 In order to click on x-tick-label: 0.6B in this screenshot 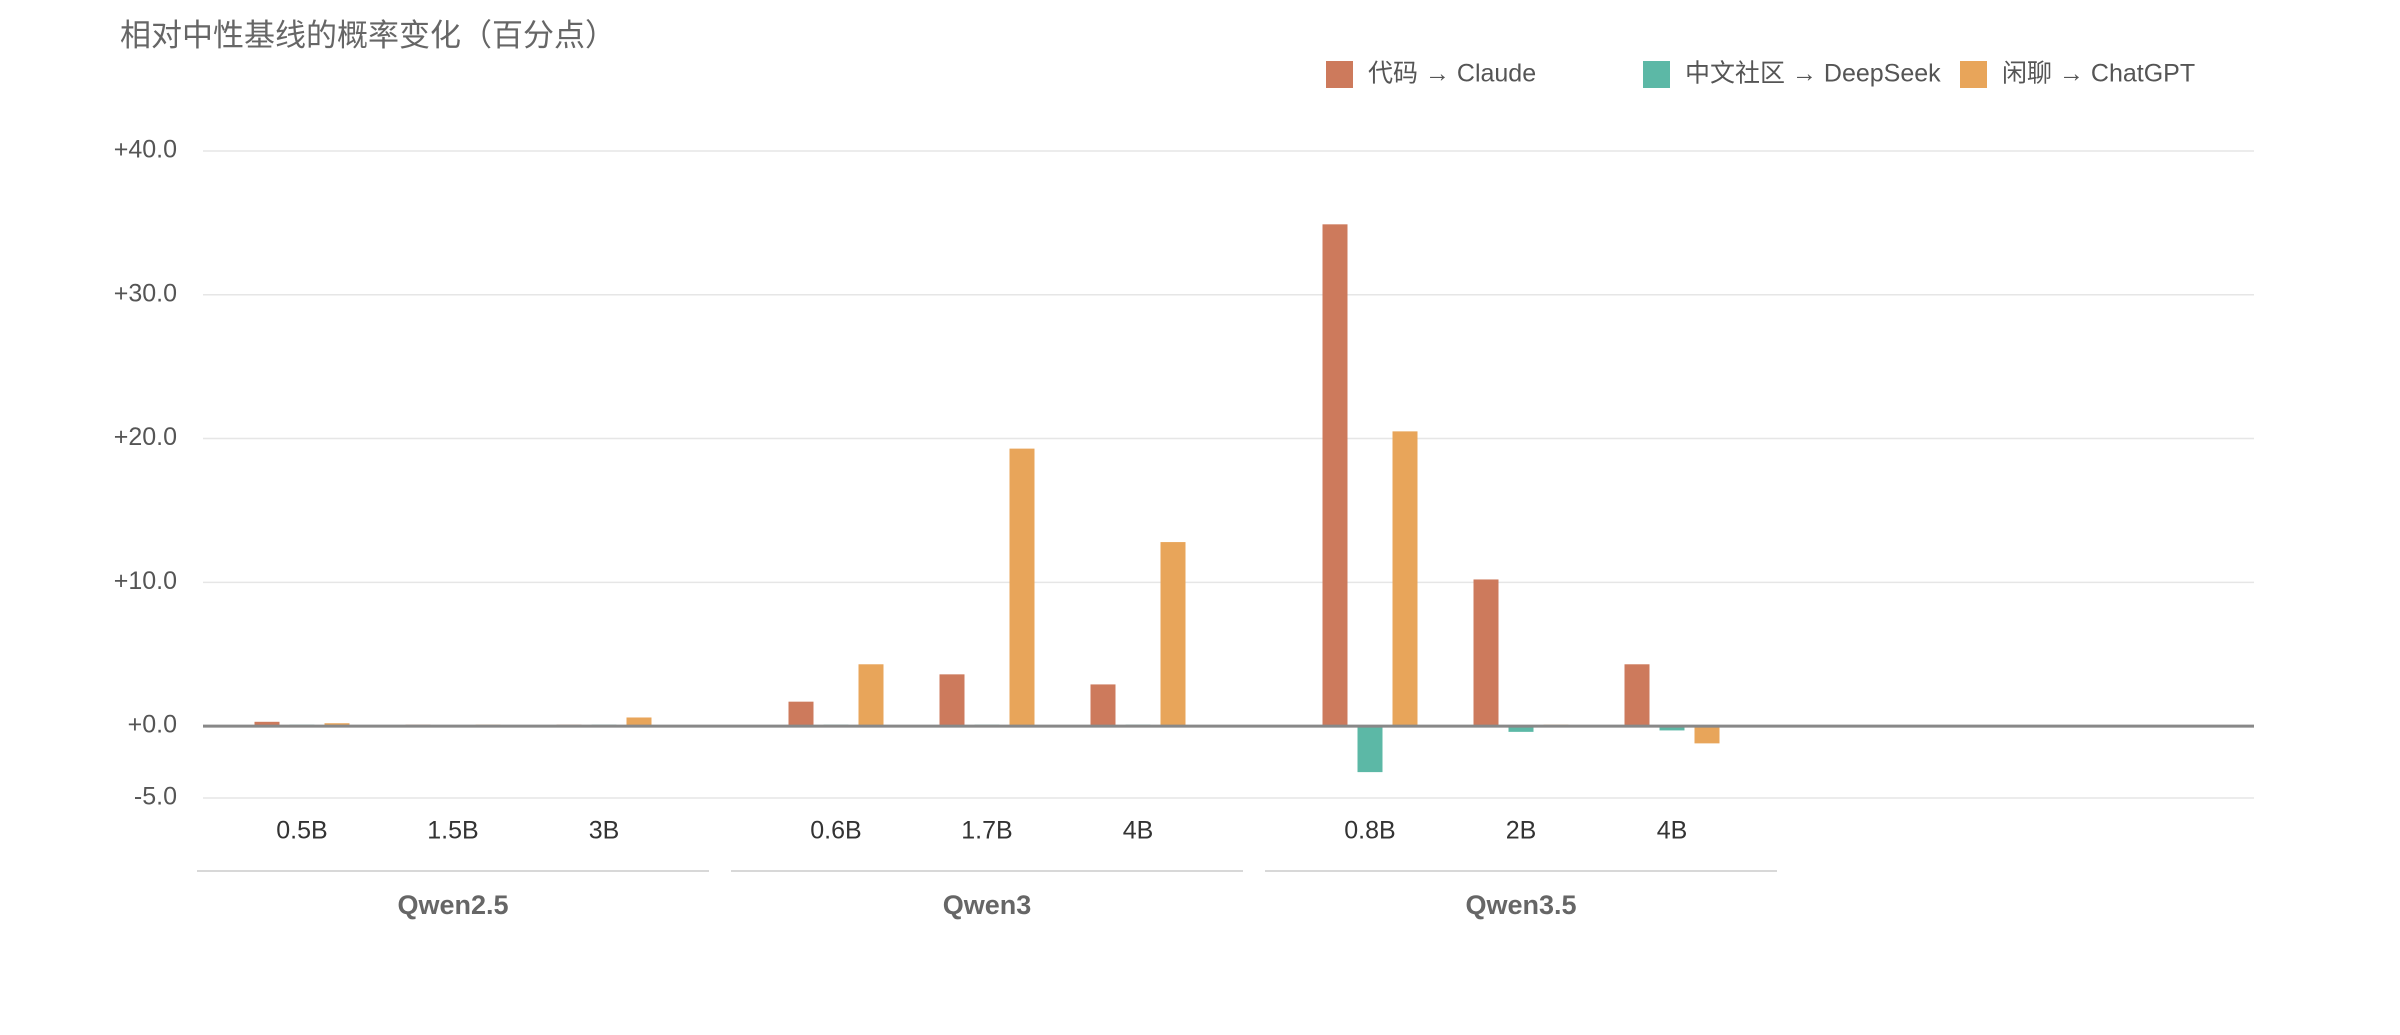, I will do `click(835, 831)`.